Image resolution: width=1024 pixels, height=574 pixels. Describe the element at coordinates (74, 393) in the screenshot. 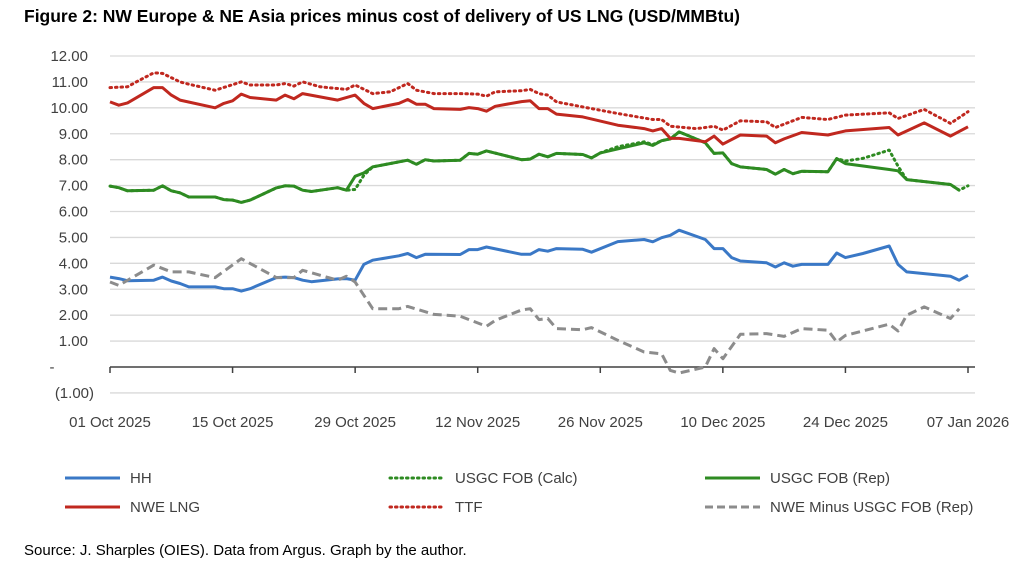

I see `y-tick-label: (1.00)` at that location.